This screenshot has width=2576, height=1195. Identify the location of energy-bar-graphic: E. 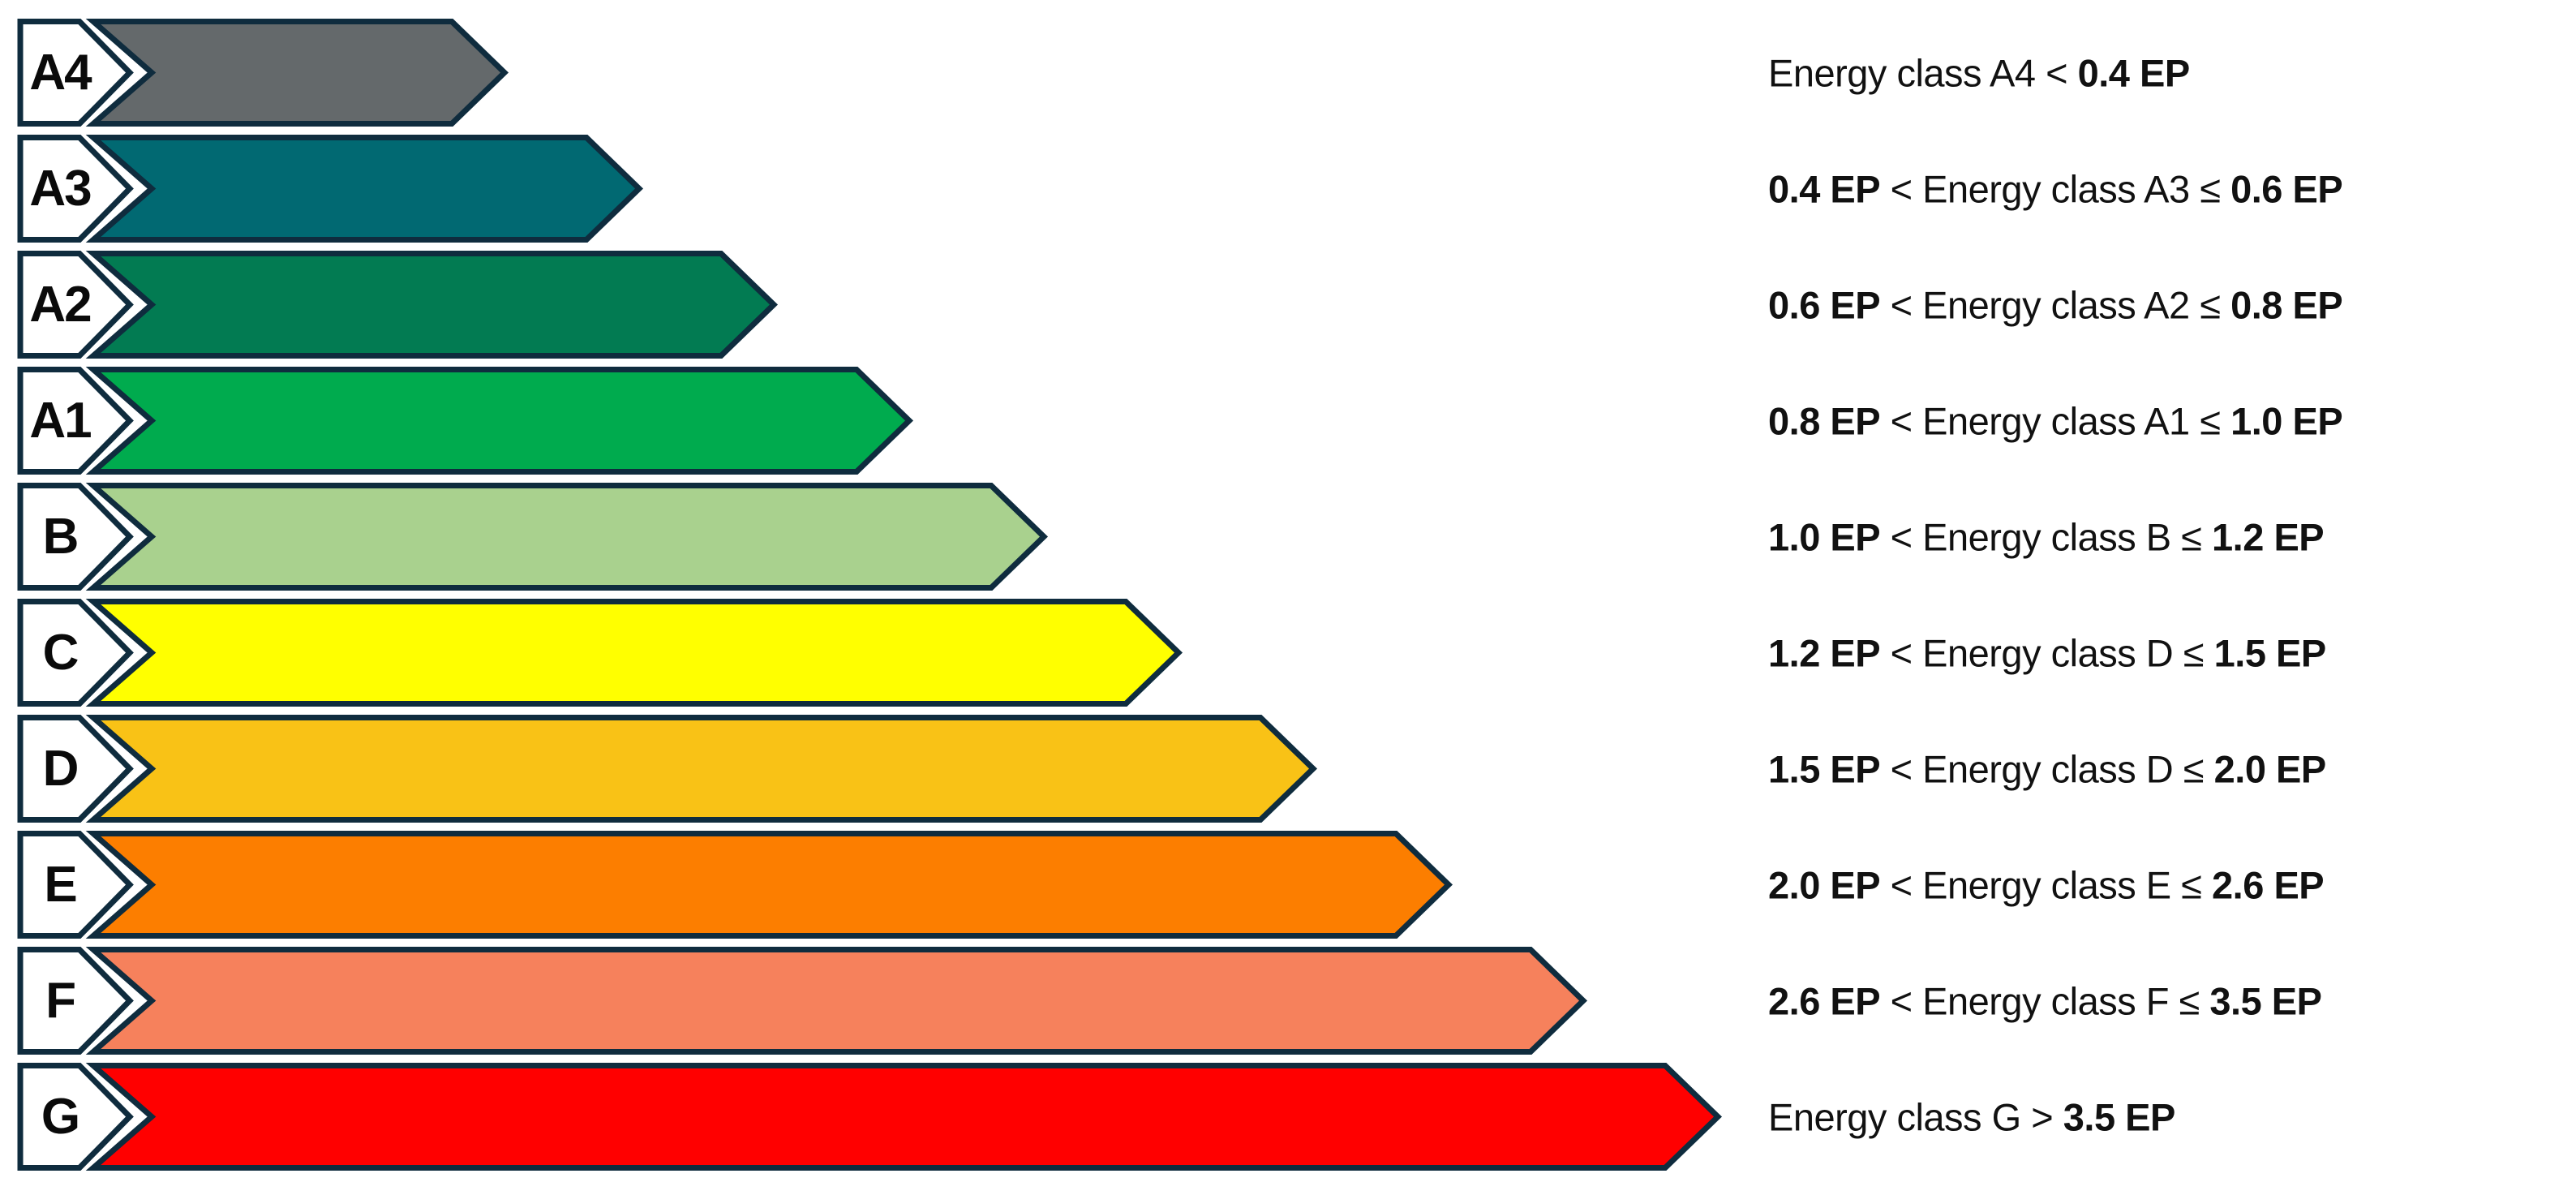
(735, 885).